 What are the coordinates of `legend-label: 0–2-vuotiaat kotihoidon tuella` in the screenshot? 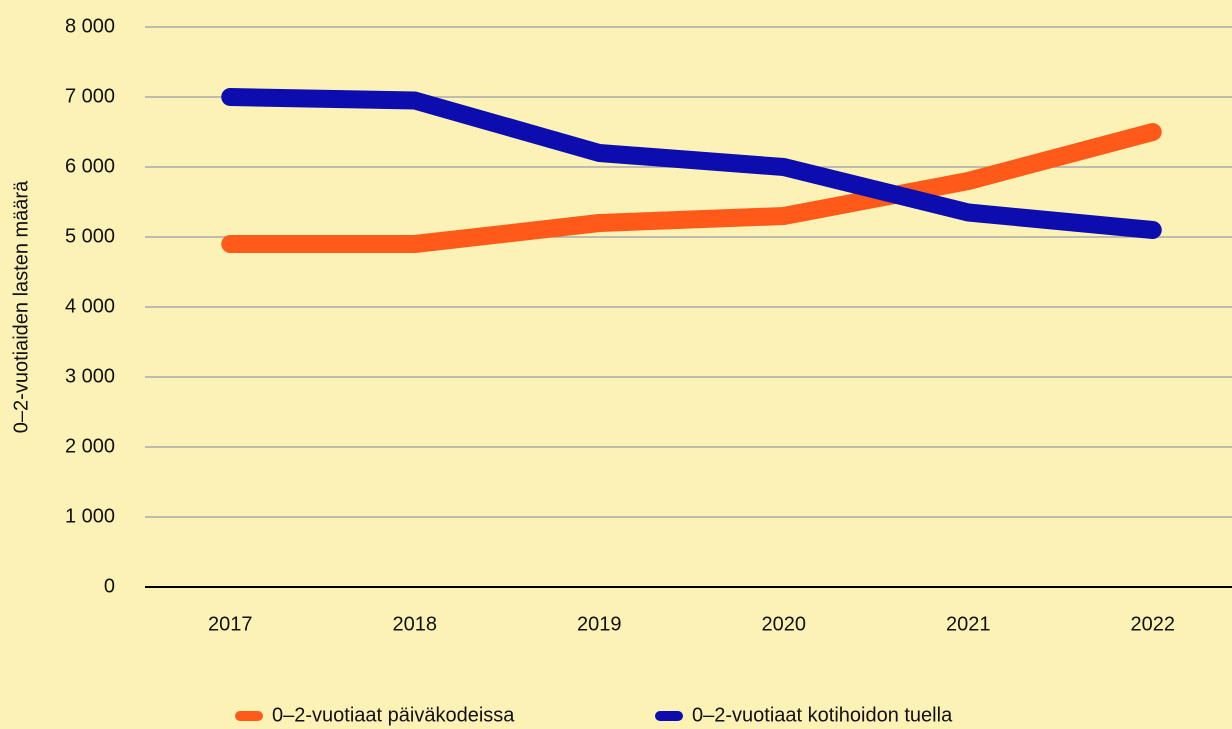 It's located at (822, 715).